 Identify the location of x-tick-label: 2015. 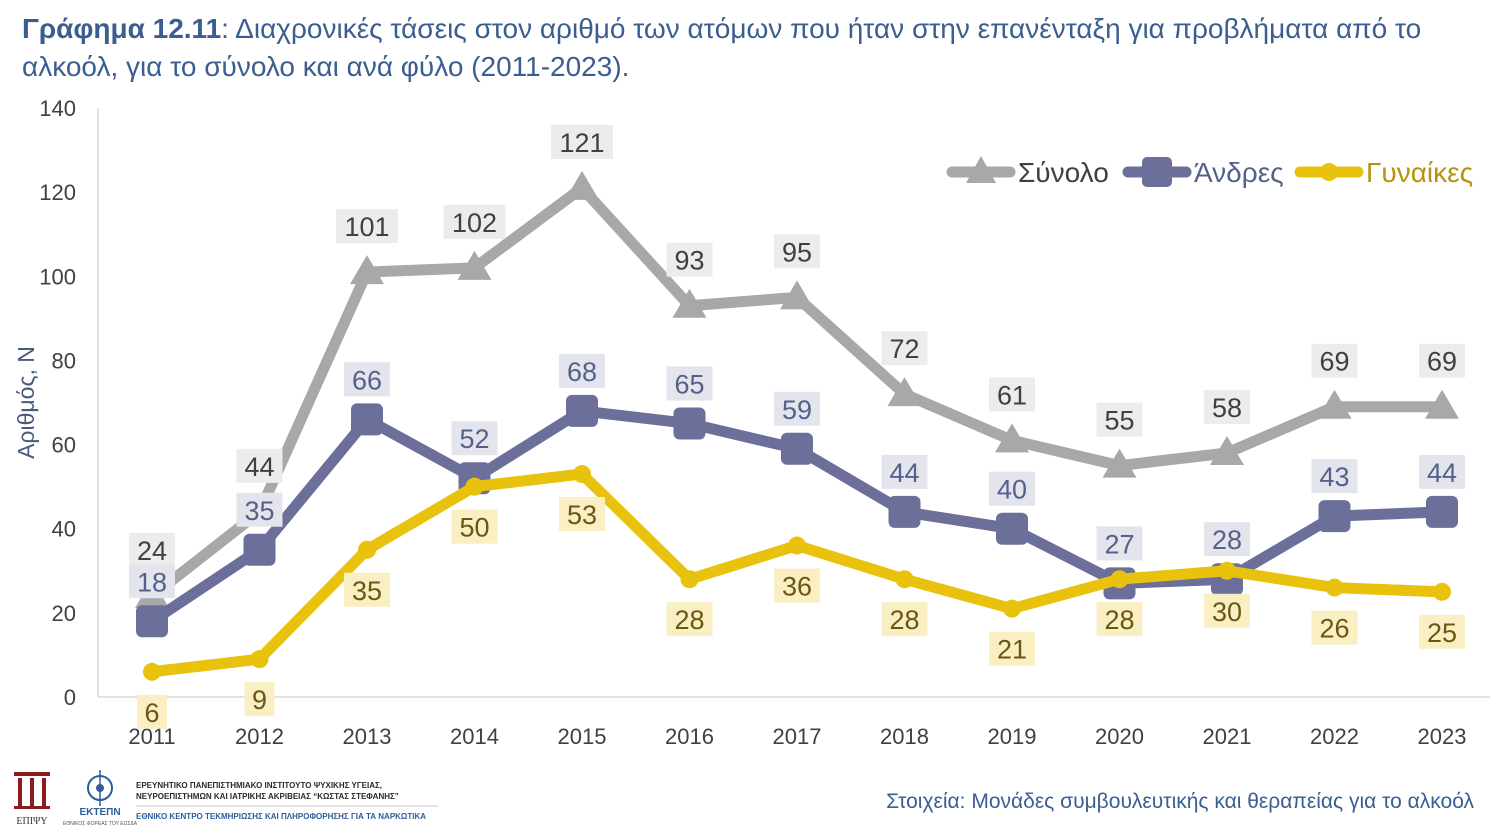
(582, 736).